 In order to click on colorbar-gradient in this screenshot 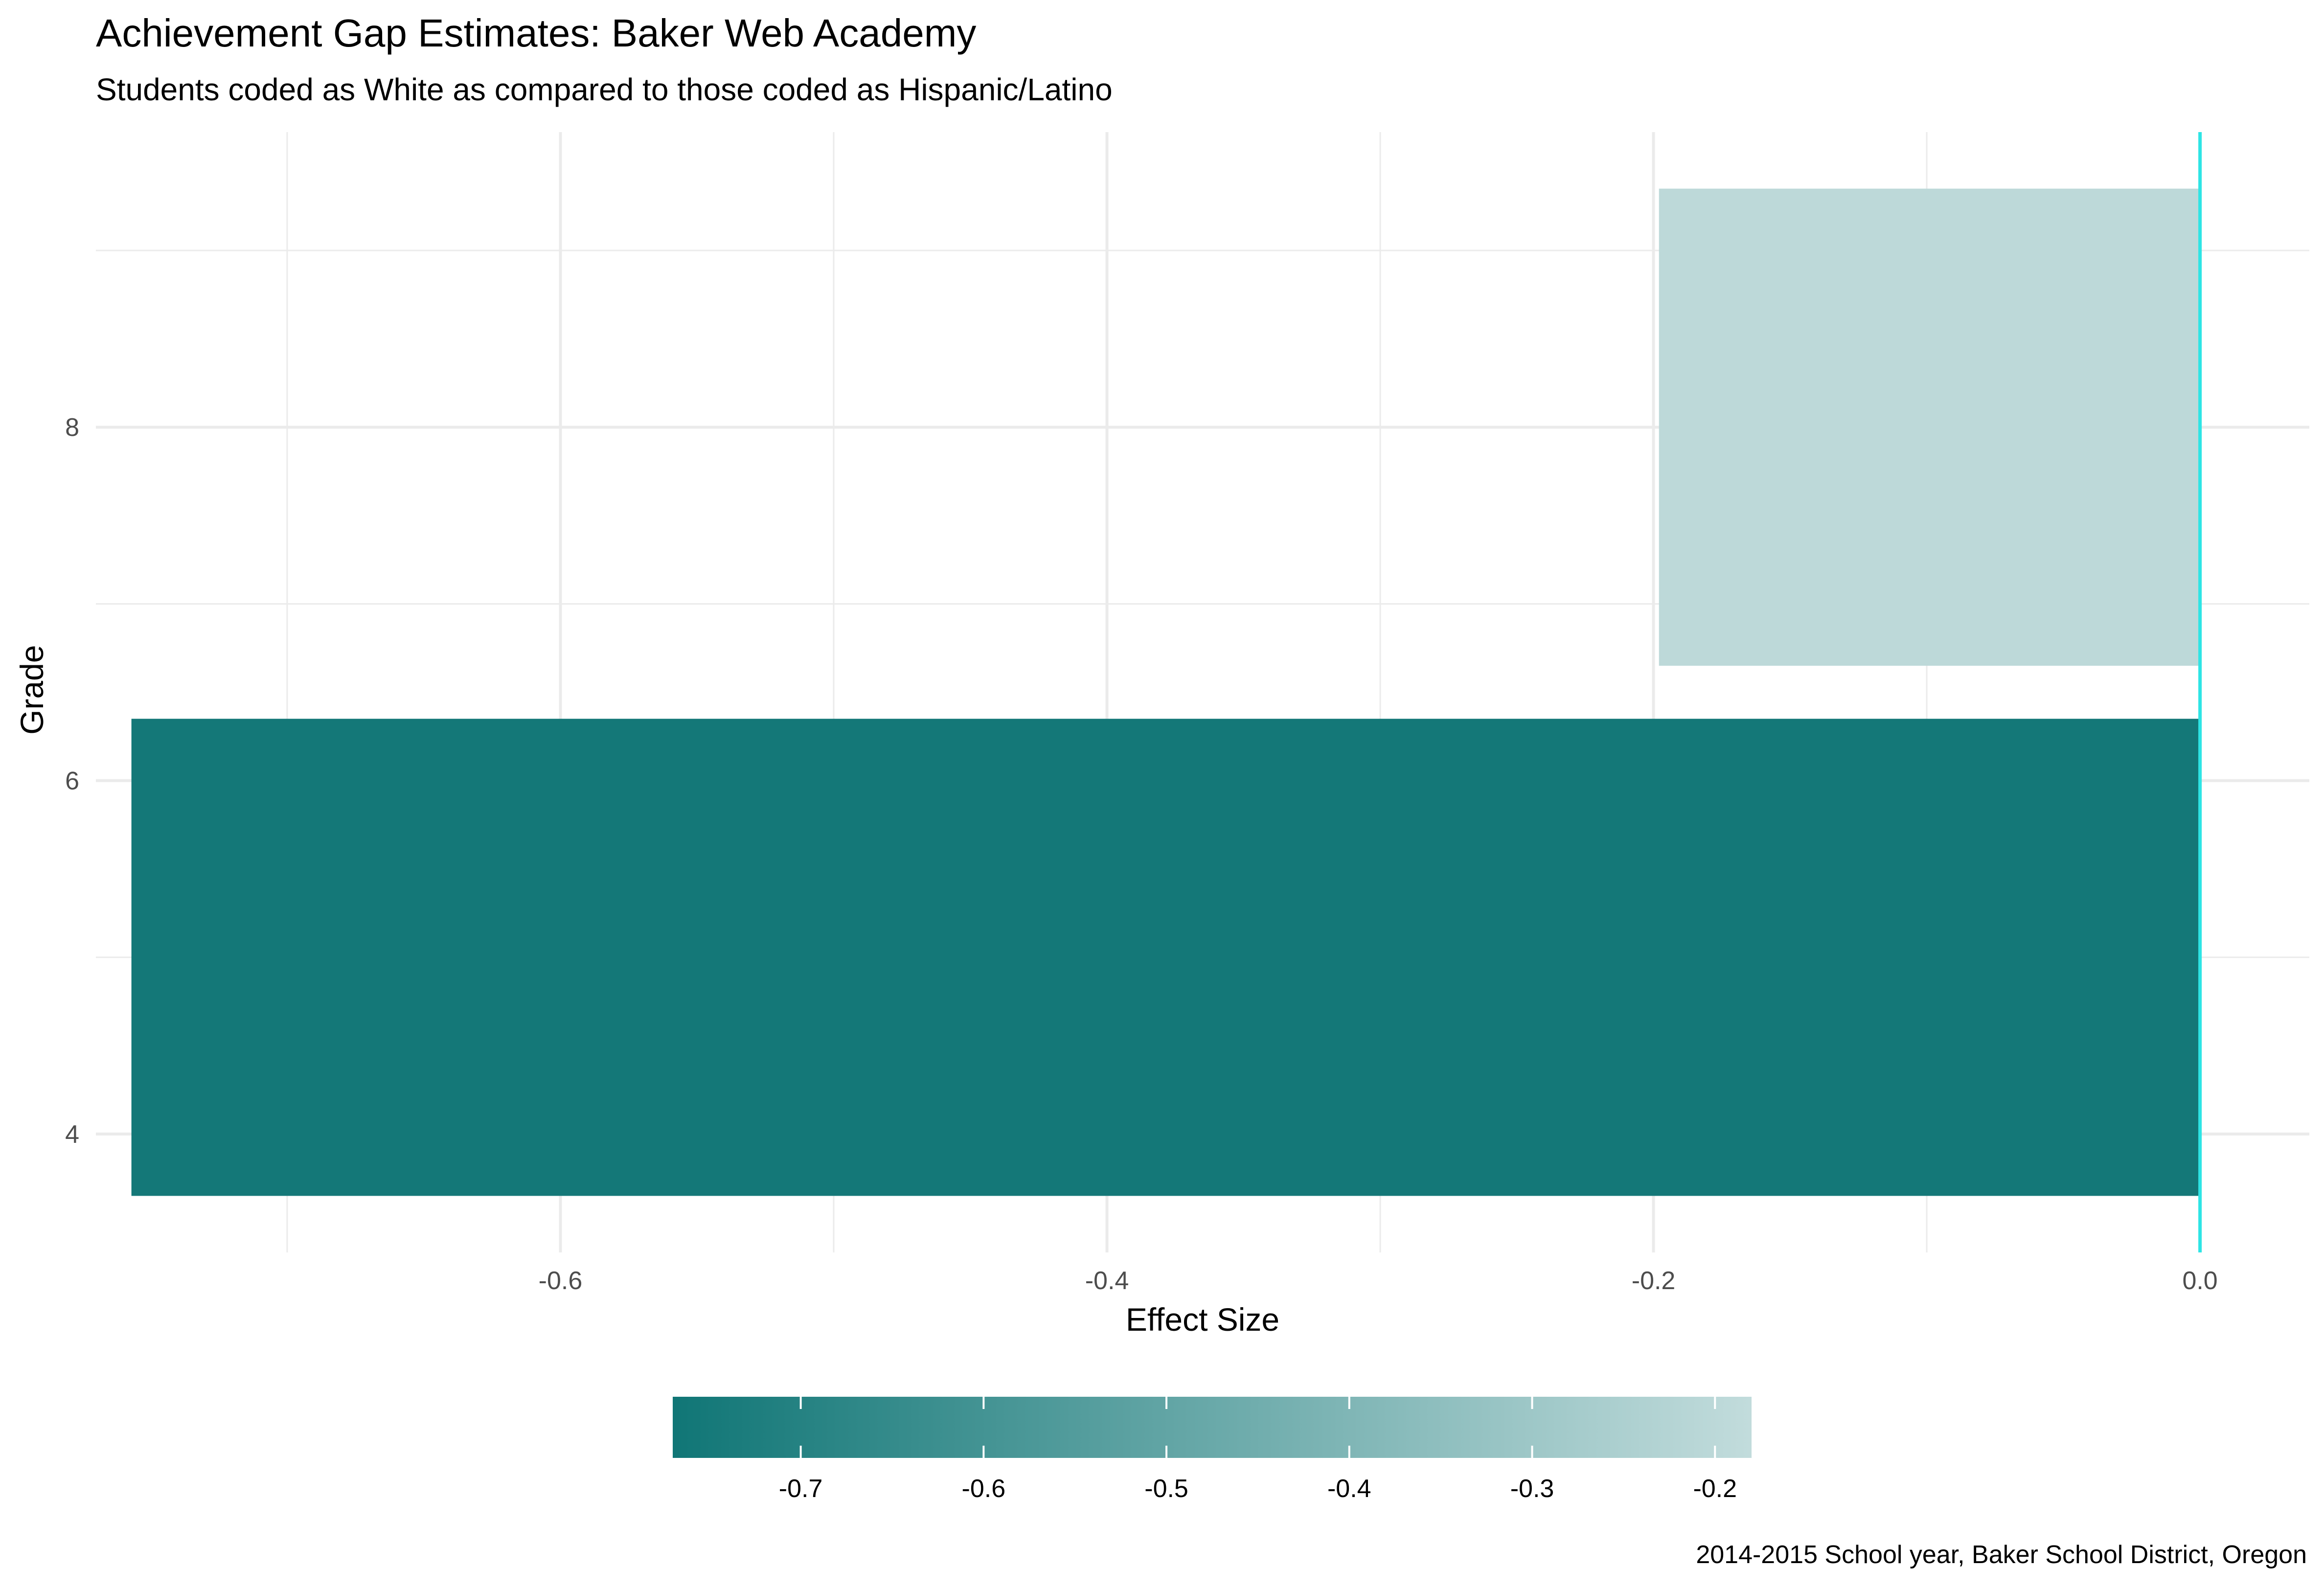, I will do `click(1212, 1427)`.